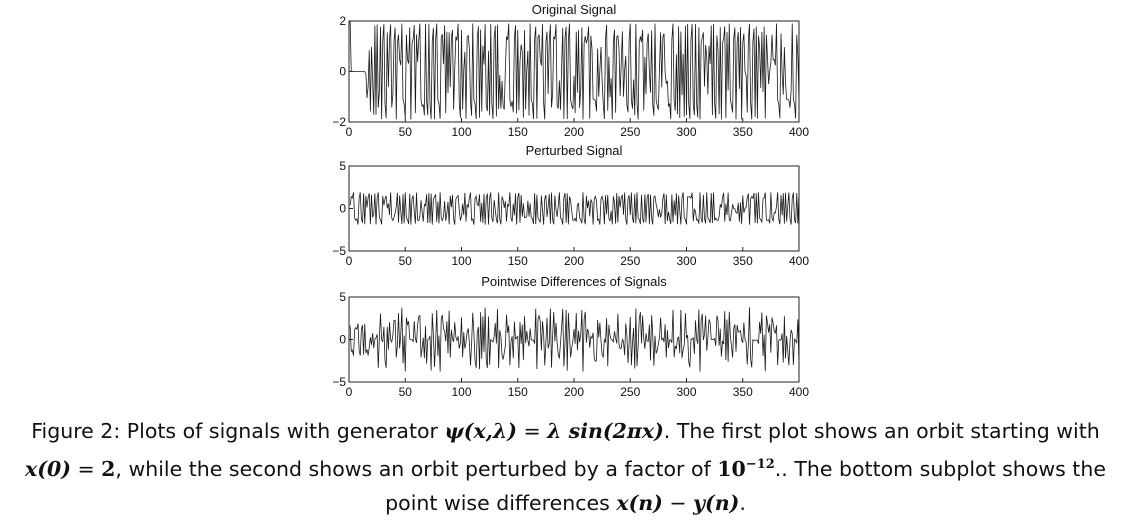 The height and width of the screenshot is (520, 1131). Describe the element at coordinates (574, 150) in the screenshot. I see `plot-title: Perturbed Signal` at that location.